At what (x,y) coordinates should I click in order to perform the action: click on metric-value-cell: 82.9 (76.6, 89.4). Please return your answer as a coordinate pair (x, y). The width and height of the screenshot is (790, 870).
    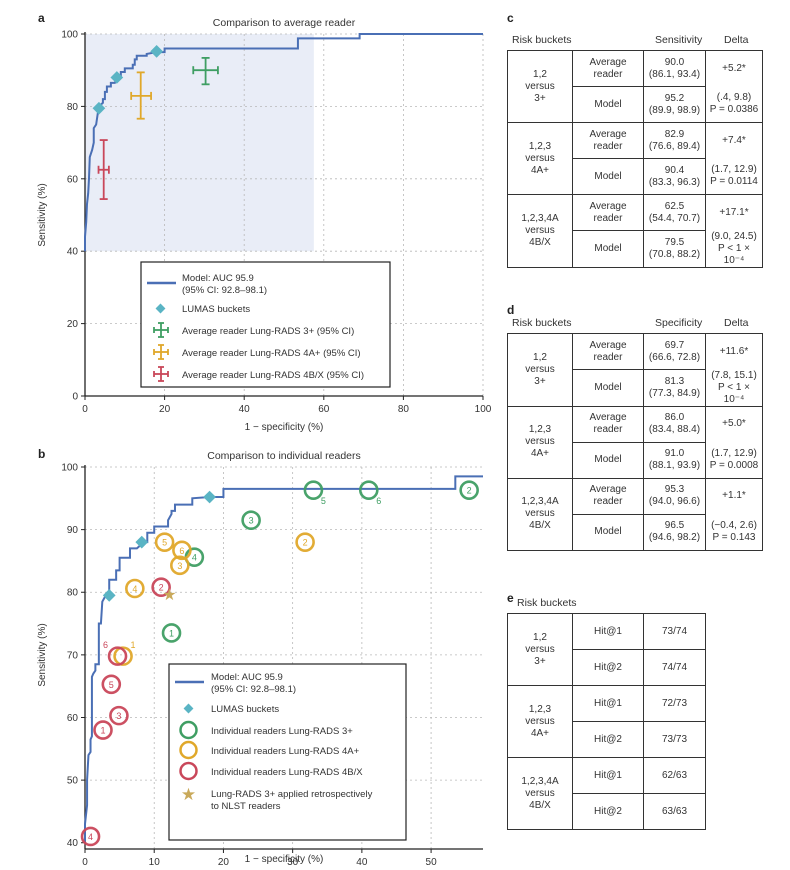
    Looking at the image, I should click on (674, 140).